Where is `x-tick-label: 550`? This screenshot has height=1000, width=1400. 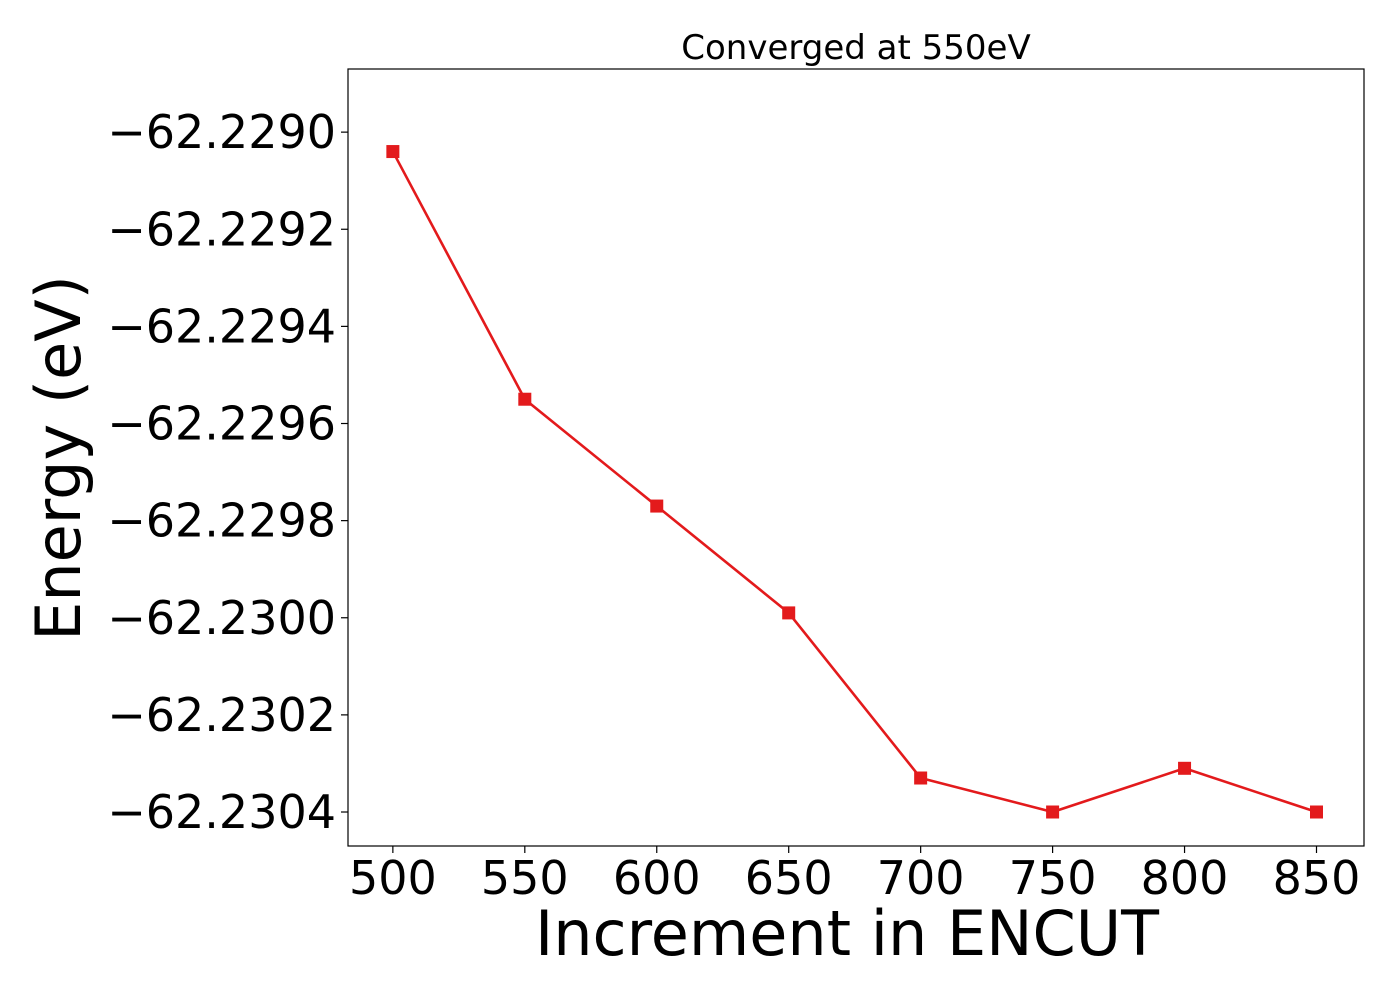 x-tick-label: 550 is located at coordinates (525, 878).